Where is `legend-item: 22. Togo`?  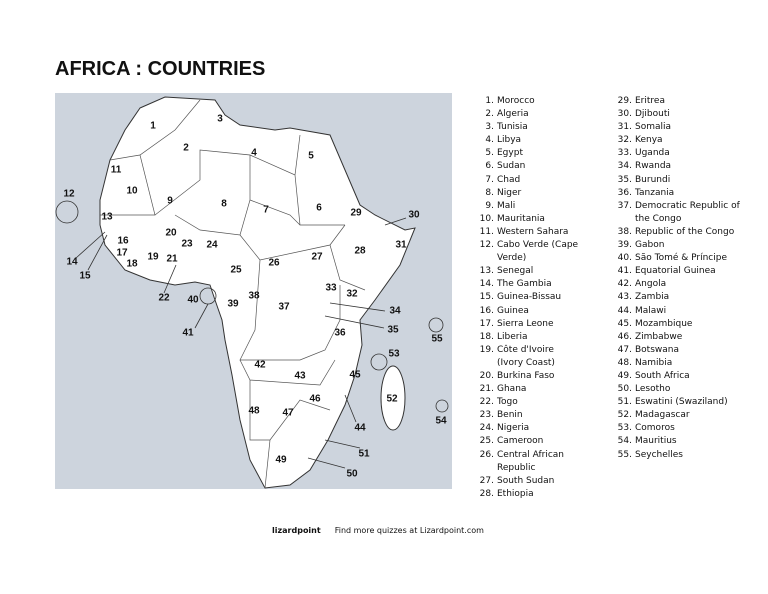
legend-item: 22. Togo is located at coordinates (525, 402).